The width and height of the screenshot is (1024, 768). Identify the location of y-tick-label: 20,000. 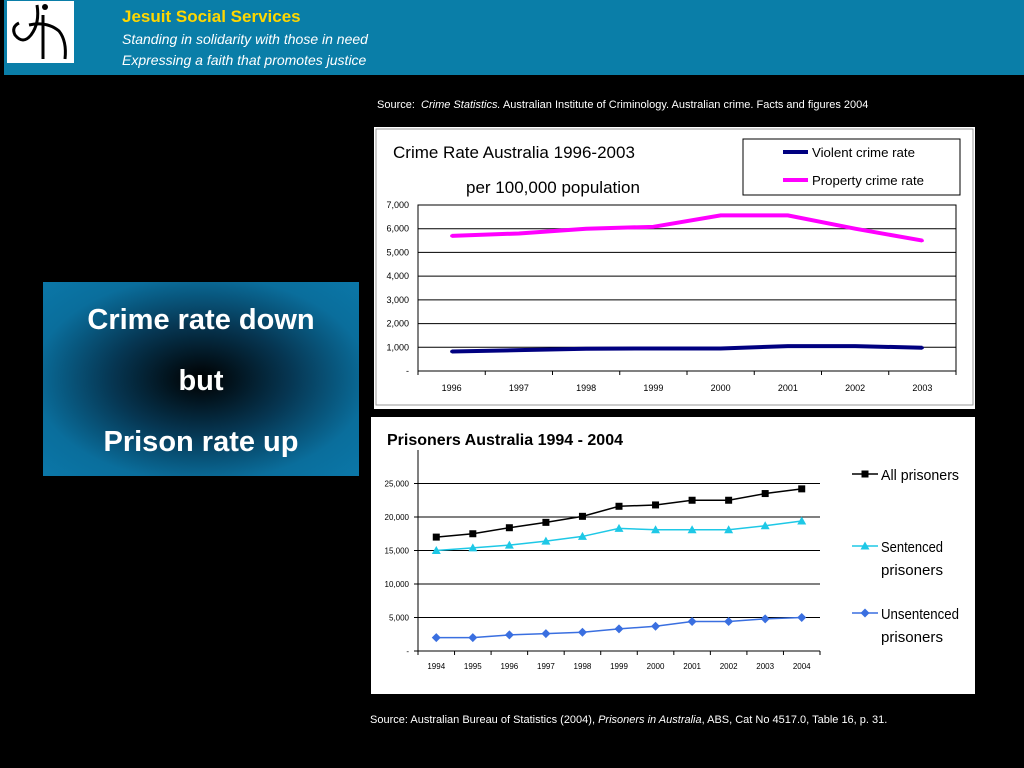
(397, 517).